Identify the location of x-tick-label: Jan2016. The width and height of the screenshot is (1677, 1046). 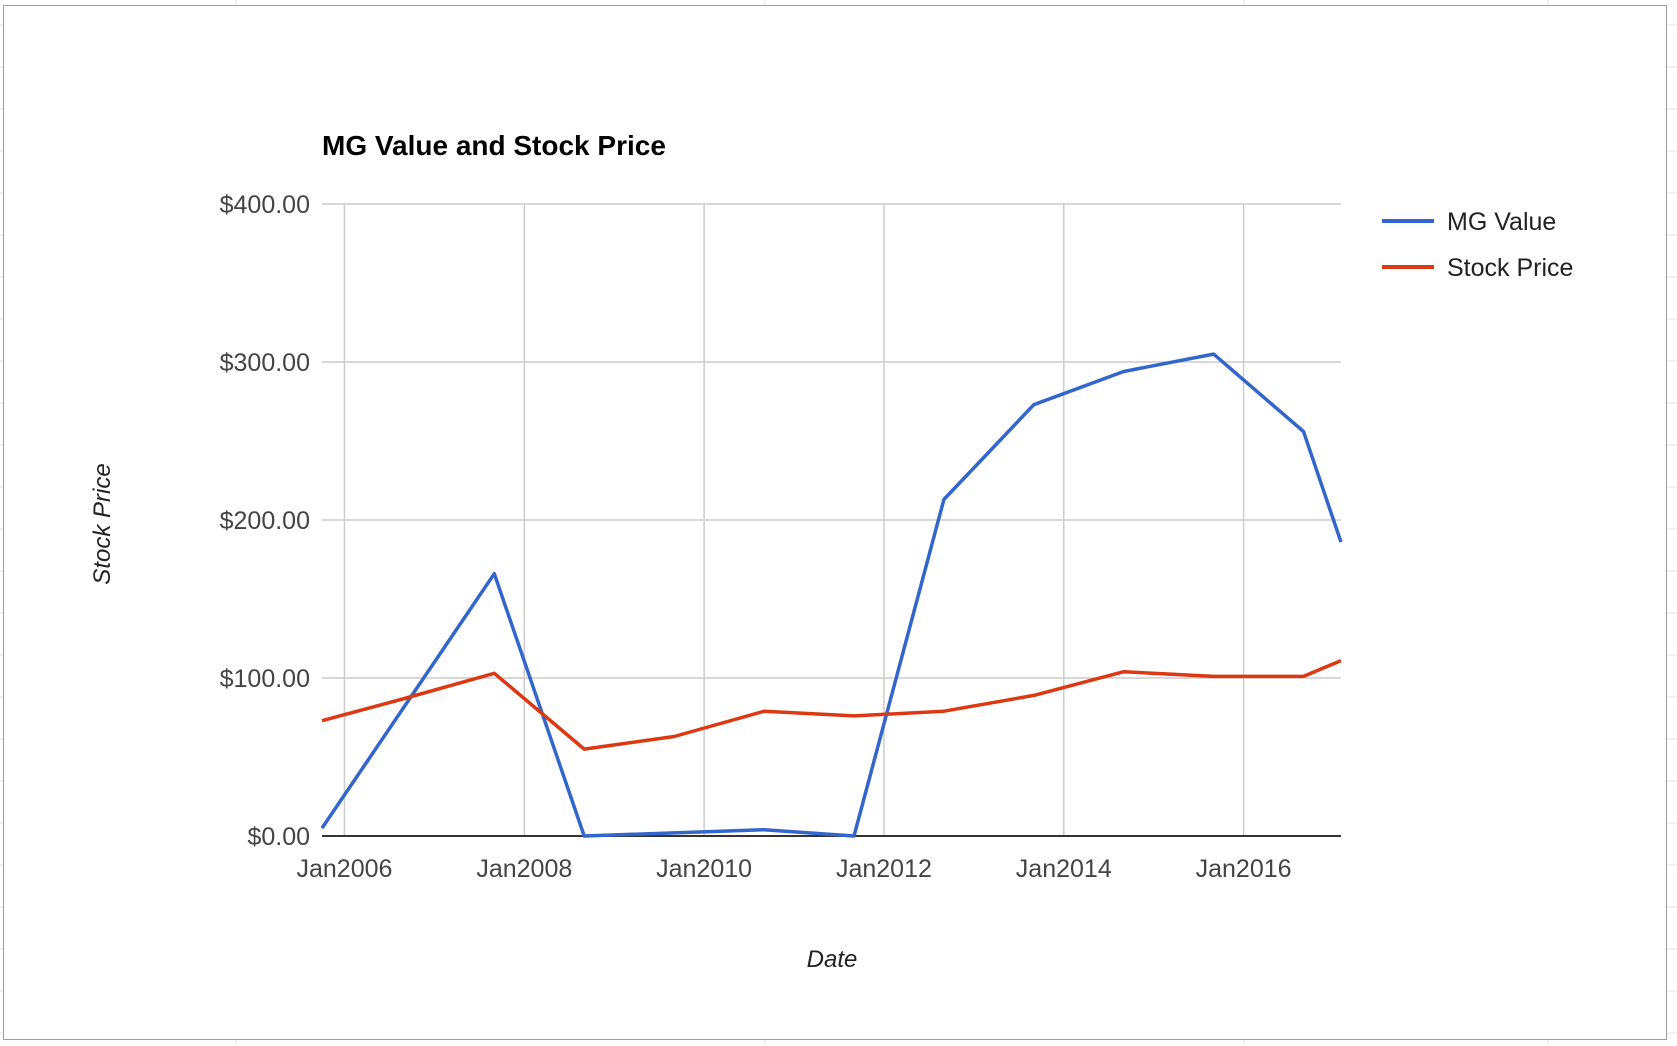
(1244, 869).